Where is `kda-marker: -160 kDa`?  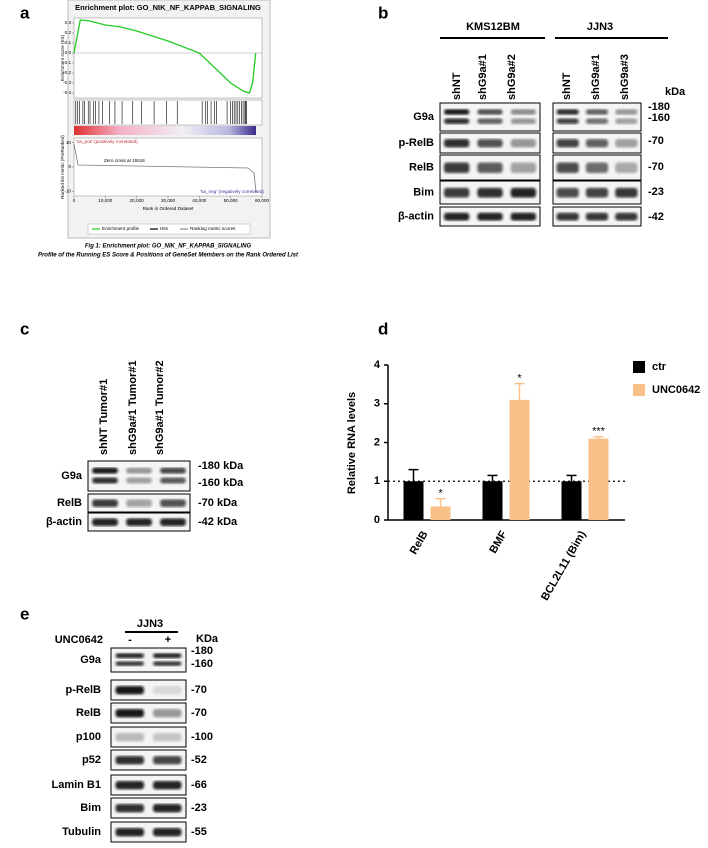
kda-marker: -160 kDa is located at coordinates (221, 483).